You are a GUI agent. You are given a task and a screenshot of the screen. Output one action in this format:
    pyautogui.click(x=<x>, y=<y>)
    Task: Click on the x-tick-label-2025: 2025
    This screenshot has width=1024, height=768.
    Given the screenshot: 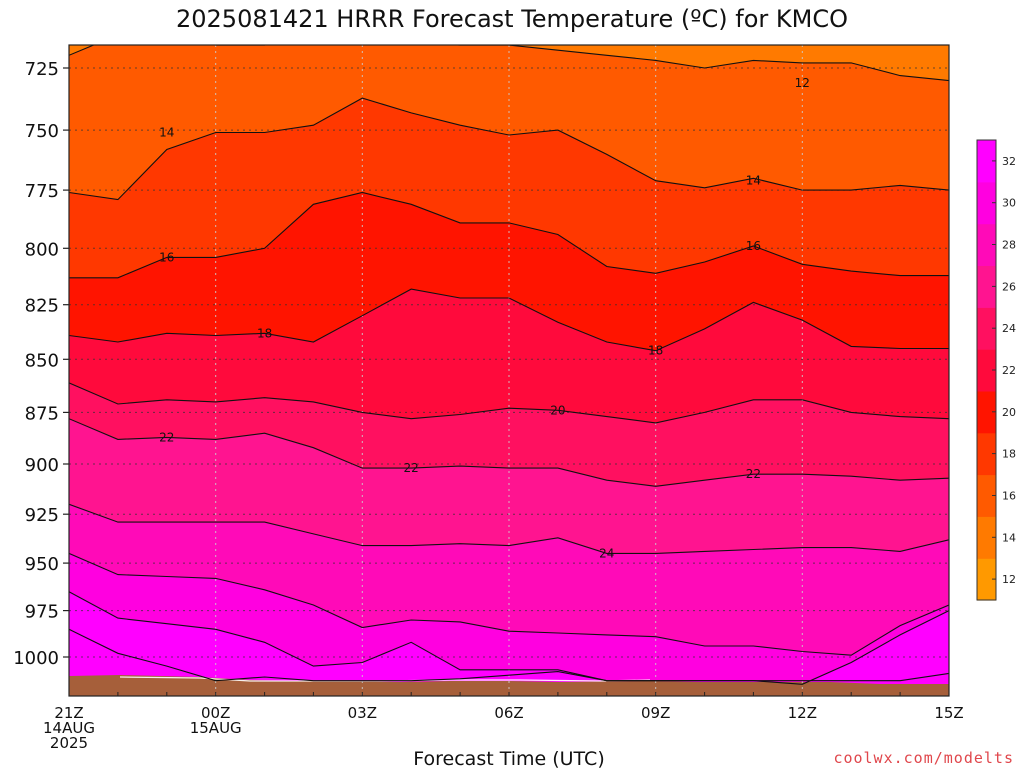 What is the action you would take?
    pyautogui.click(x=69, y=743)
    